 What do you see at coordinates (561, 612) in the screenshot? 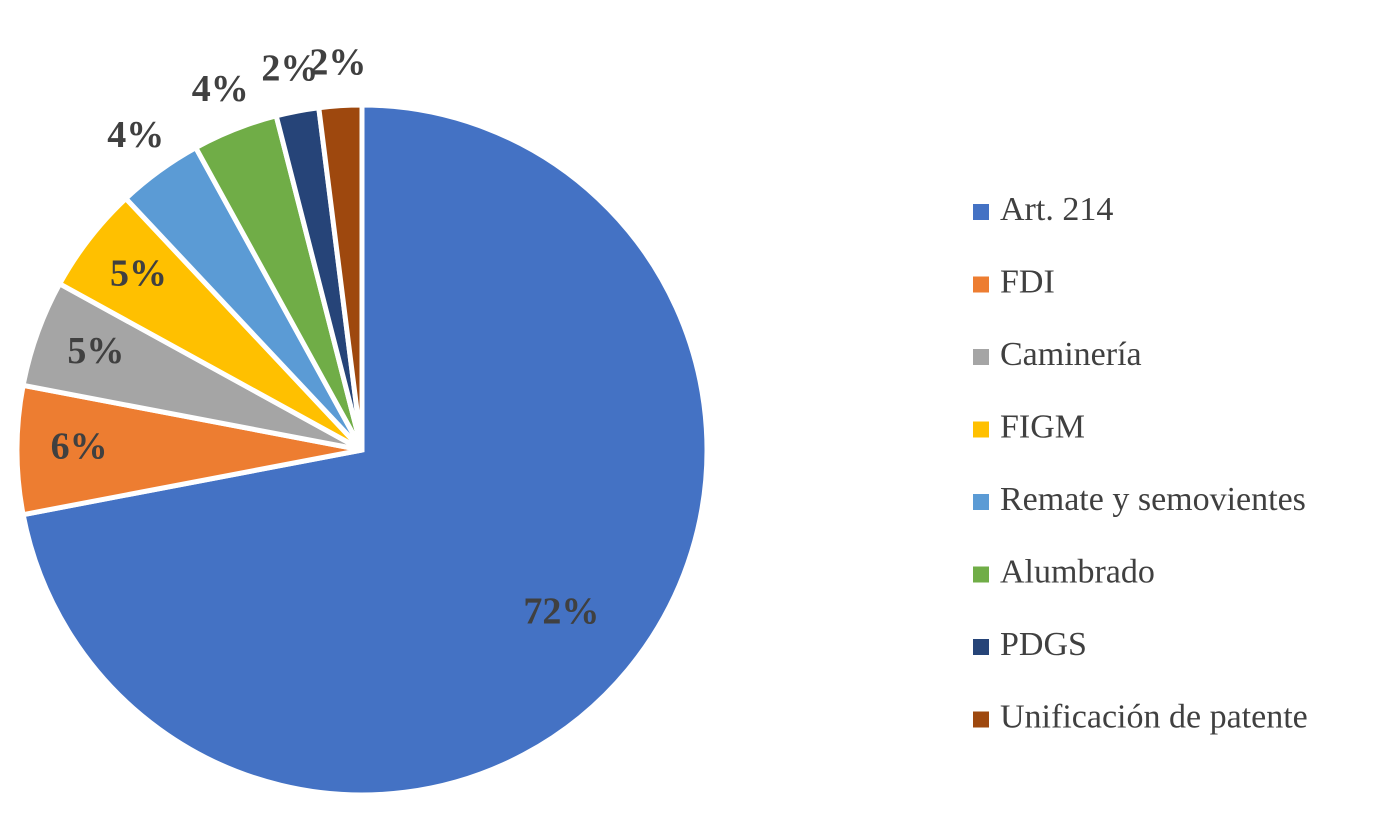
I see `data-label: 72%` at bounding box center [561, 612].